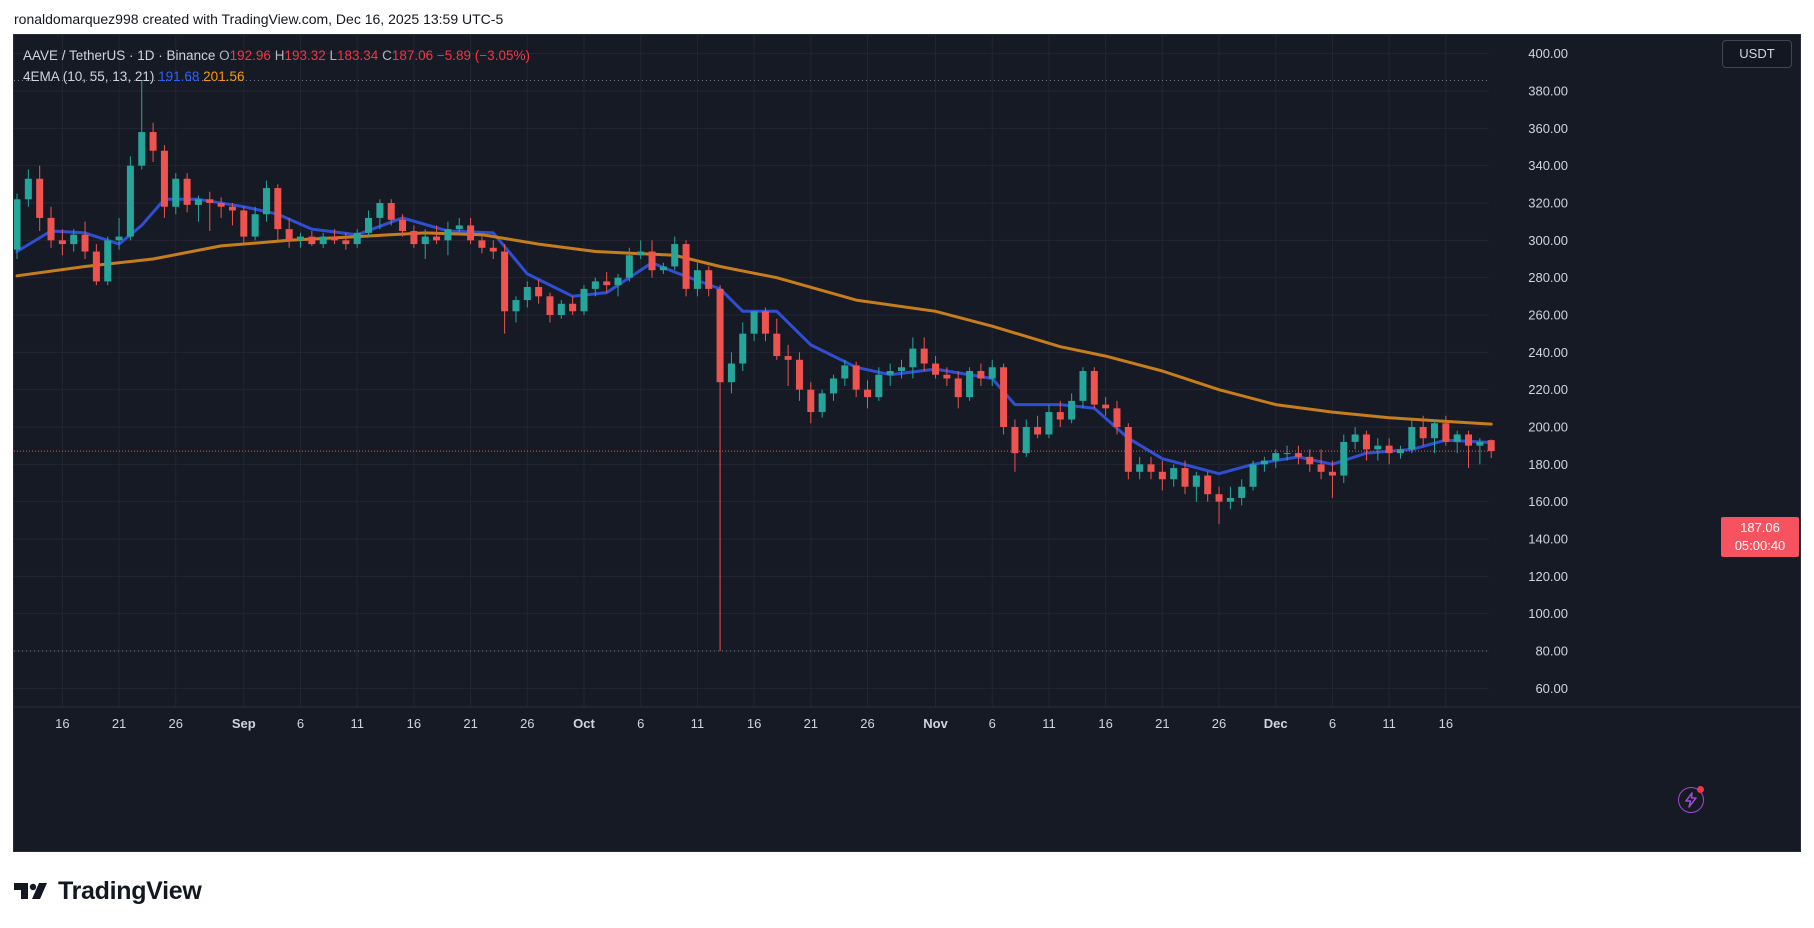 This screenshot has height=928, width=1814. What do you see at coordinates (1548, 315) in the screenshot?
I see `y-tick-label: 260.00` at bounding box center [1548, 315].